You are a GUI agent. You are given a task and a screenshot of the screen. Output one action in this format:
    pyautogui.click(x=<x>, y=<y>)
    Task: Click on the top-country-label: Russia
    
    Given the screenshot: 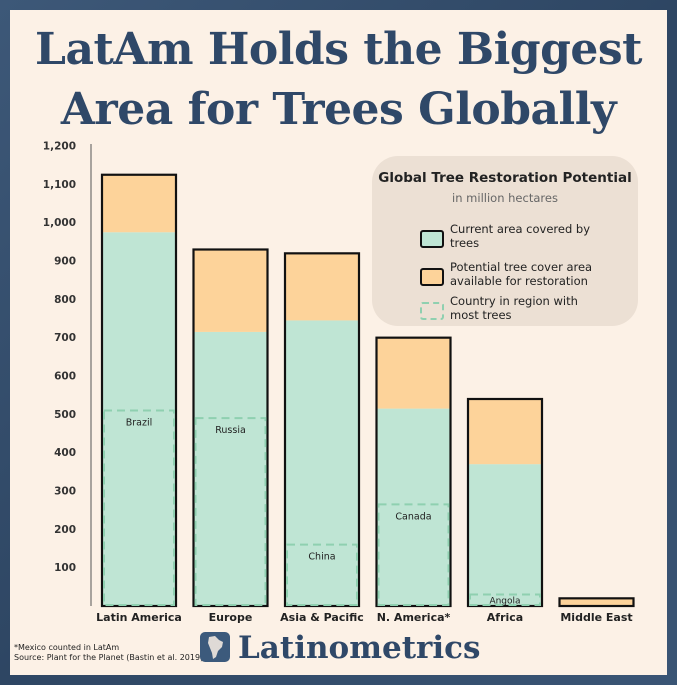 What is the action you would take?
    pyautogui.click(x=230, y=430)
    